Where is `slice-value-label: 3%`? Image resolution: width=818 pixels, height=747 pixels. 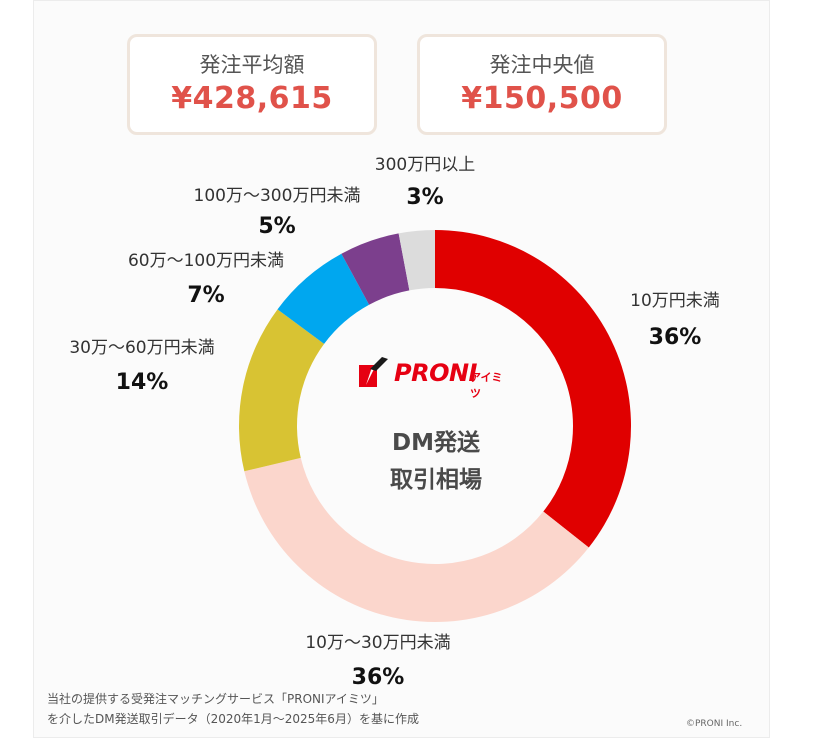
slice-value-label: 3% is located at coordinates (424, 197).